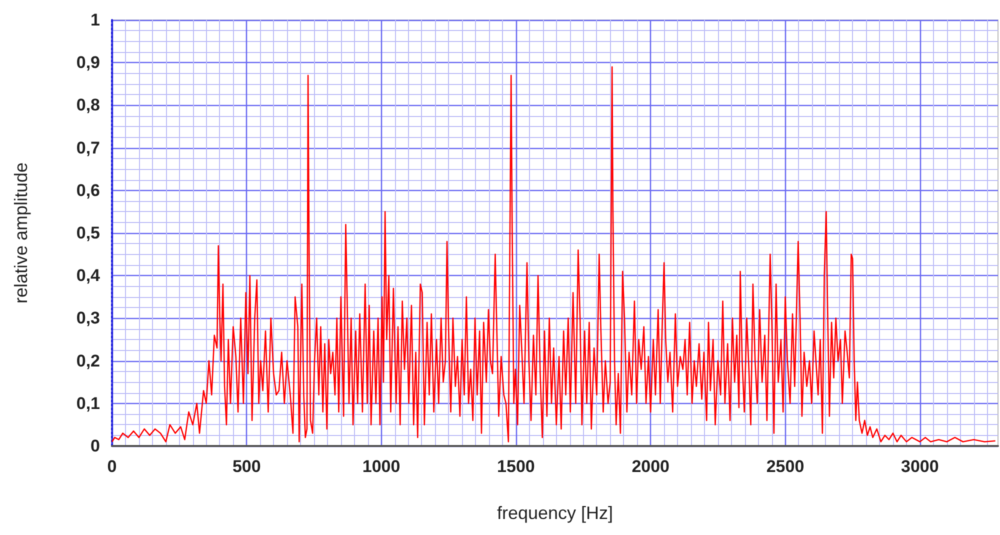 The height and width of the screenshot is (535, 1000). I want to click on x-tick-label: 500, so click(246, 466).